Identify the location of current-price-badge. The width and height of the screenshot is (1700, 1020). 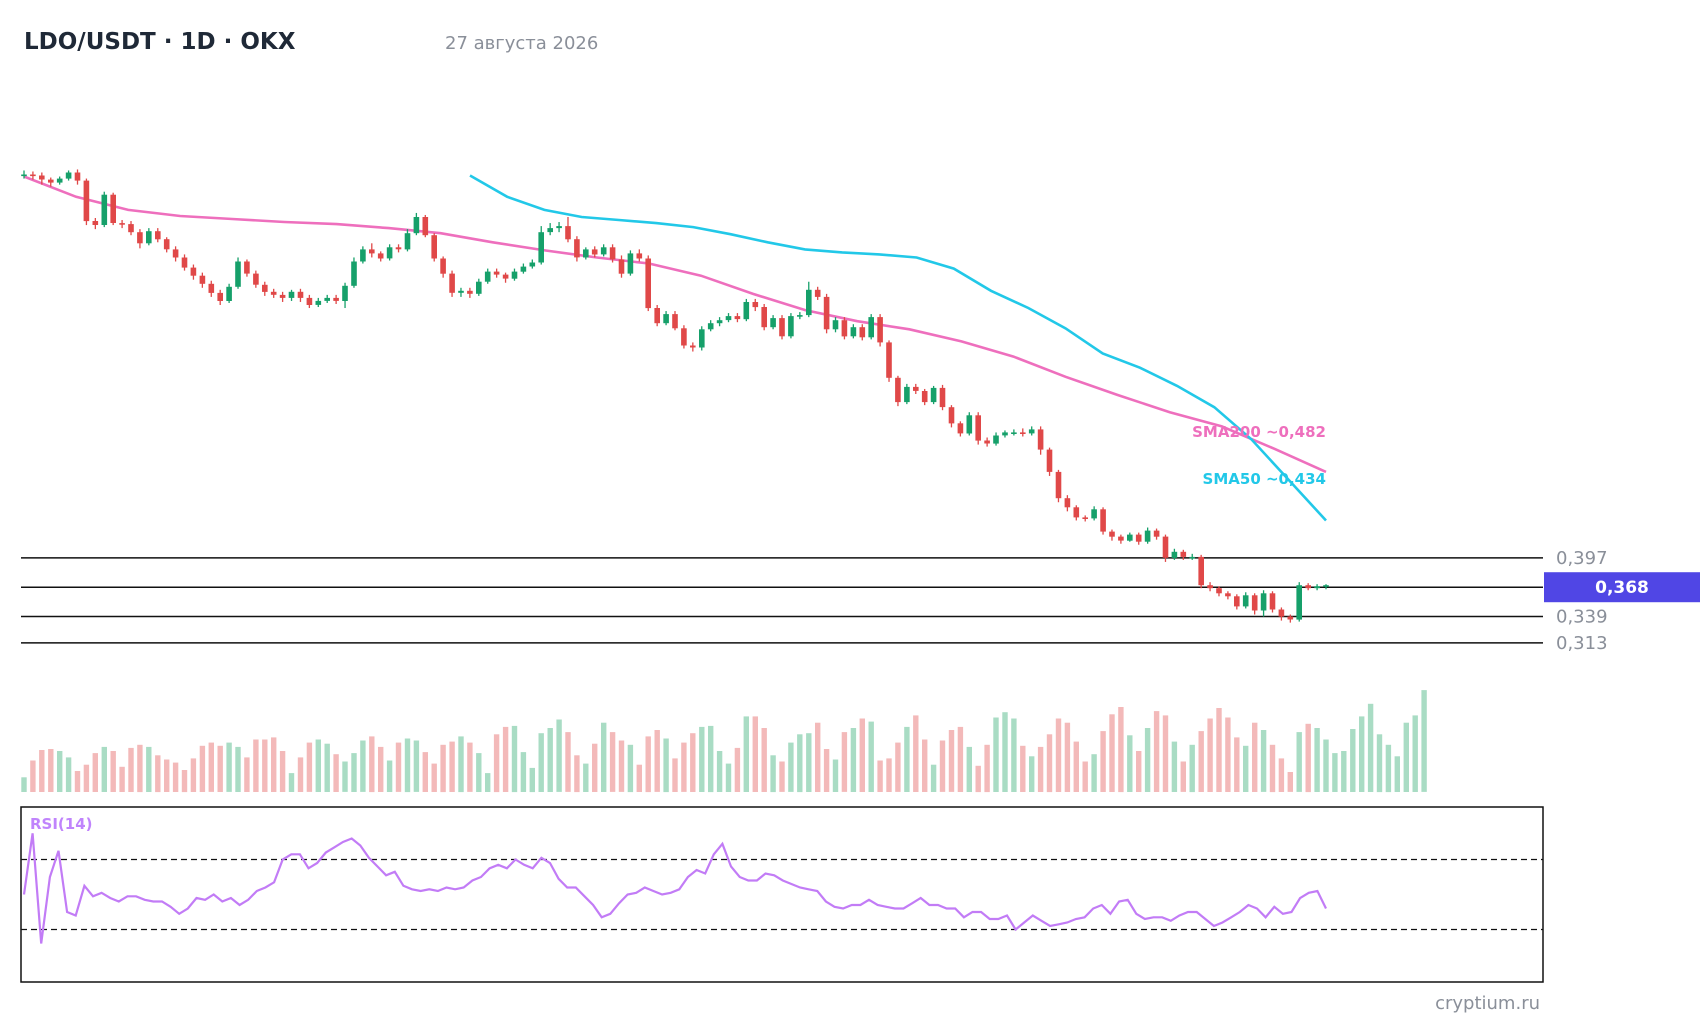
(1622, 587).